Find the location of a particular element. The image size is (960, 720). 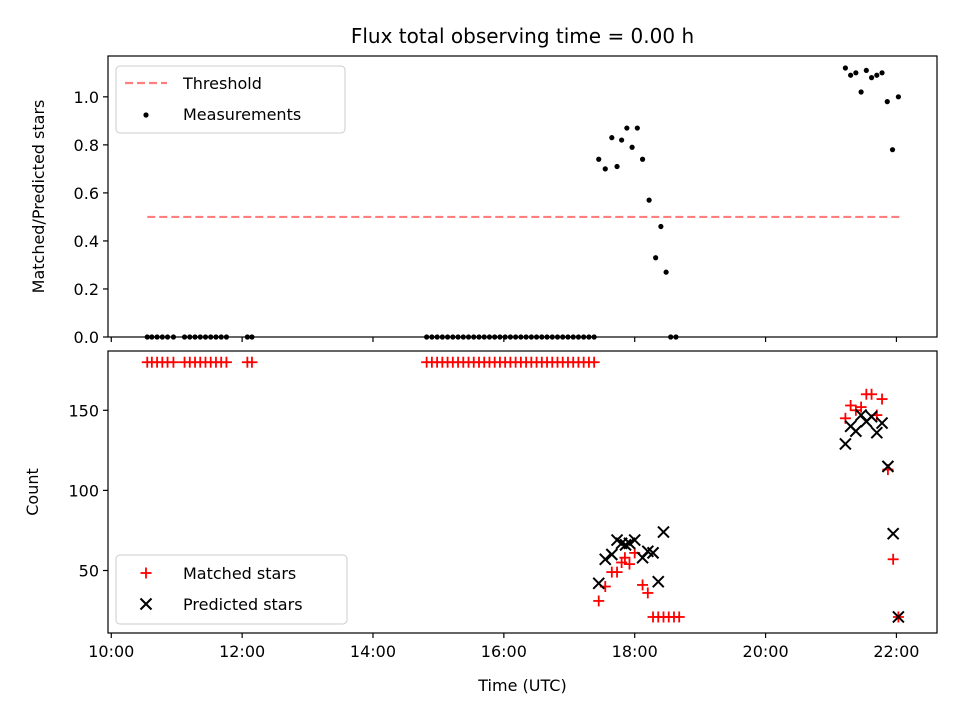

bottom-x-tick-label: 14:00 is located at coordinates (373, 651).